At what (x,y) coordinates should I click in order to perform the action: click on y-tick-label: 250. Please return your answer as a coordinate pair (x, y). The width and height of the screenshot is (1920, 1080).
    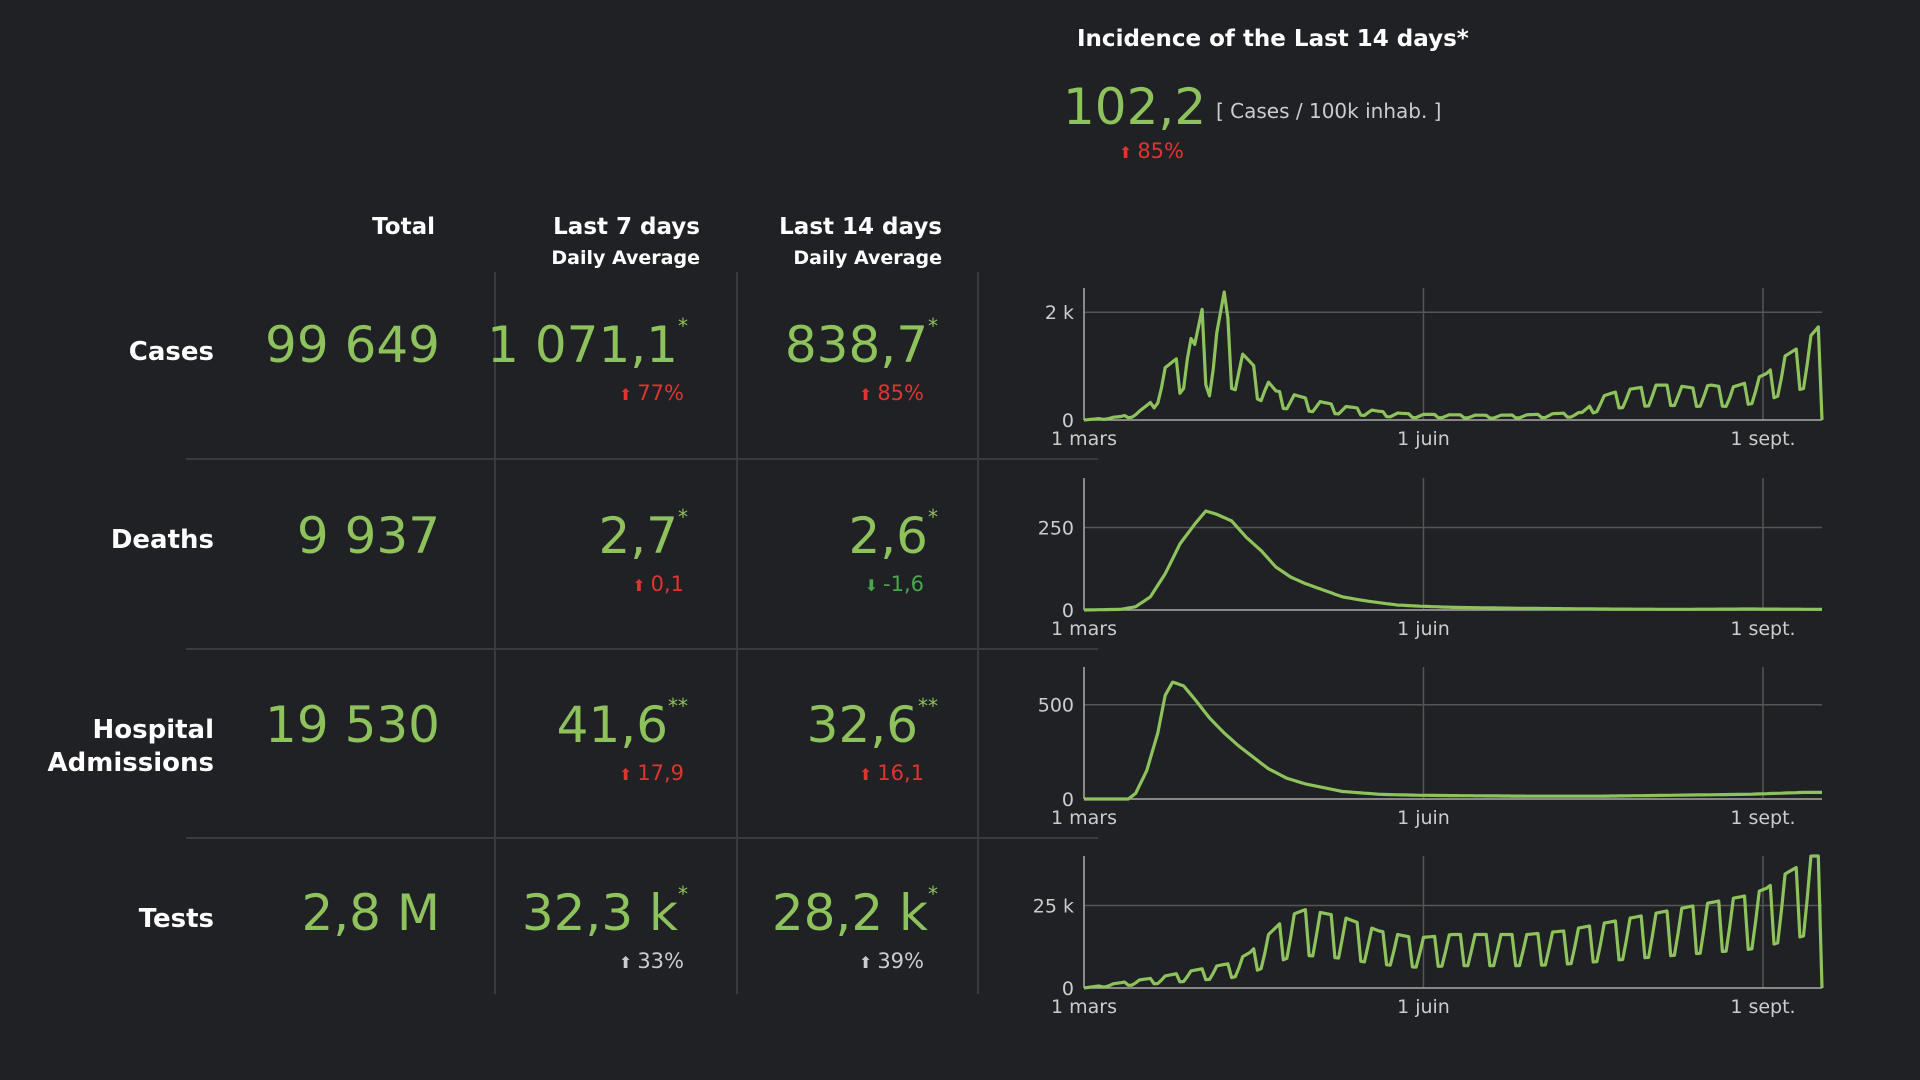
    Looking at the image, I should click on (1056, 529).